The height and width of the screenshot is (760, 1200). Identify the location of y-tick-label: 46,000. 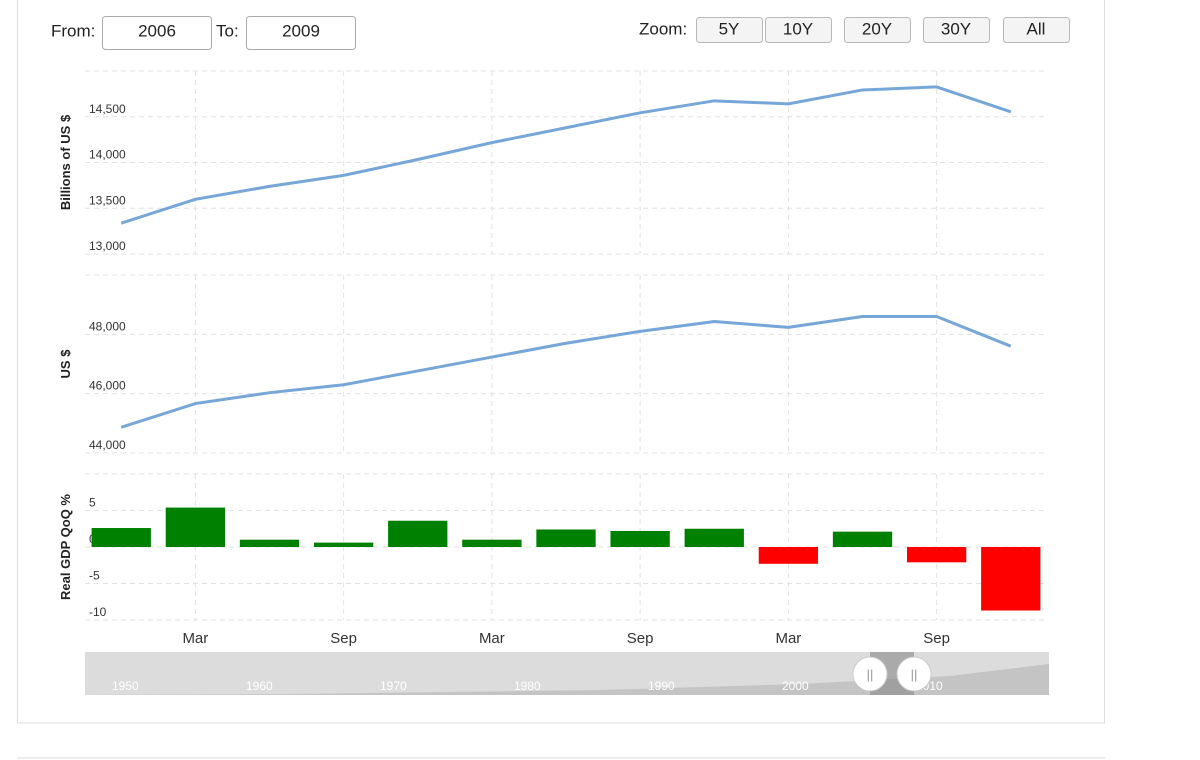
(107, 386).